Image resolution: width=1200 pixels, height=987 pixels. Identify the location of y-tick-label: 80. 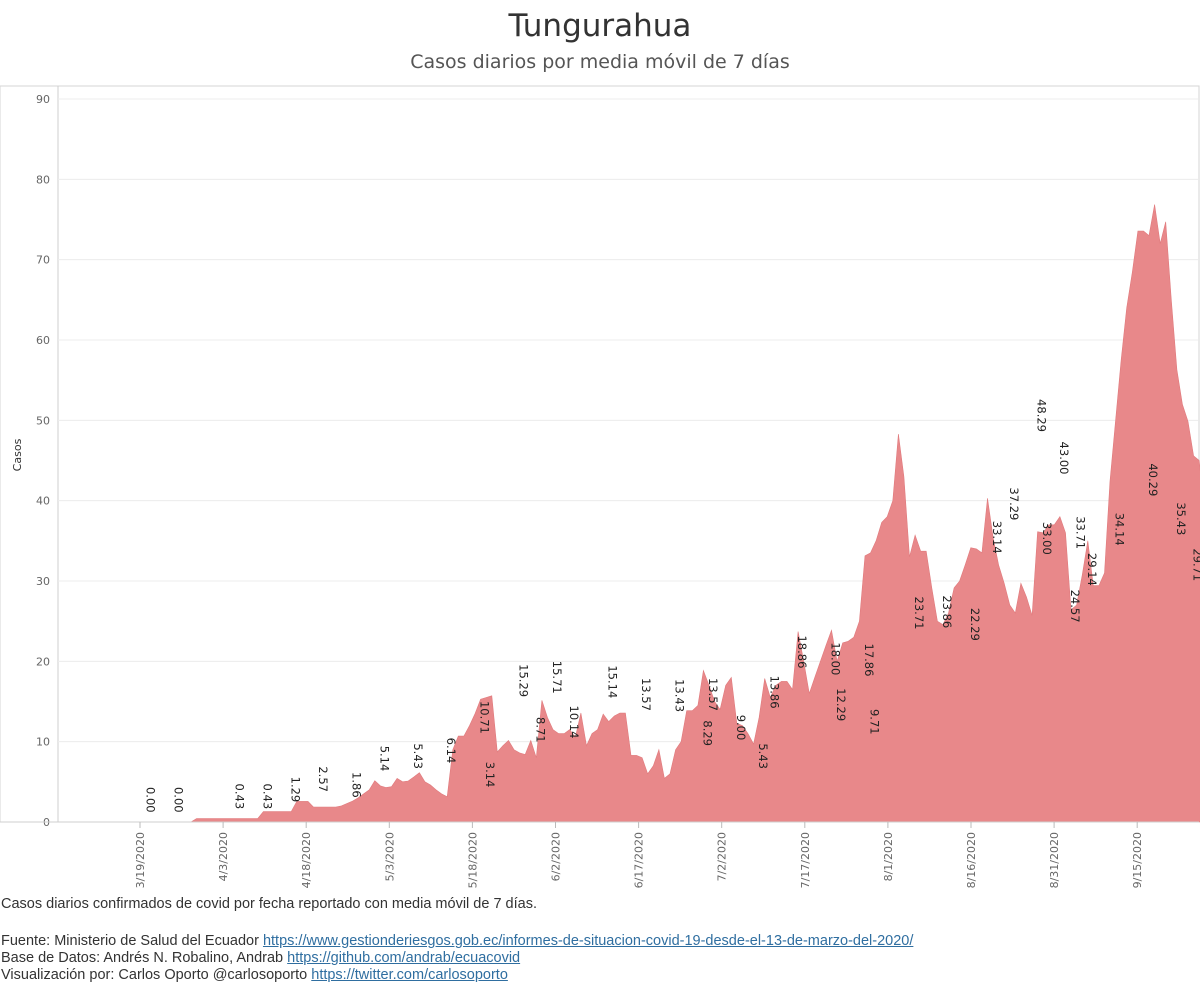
(43, 179).